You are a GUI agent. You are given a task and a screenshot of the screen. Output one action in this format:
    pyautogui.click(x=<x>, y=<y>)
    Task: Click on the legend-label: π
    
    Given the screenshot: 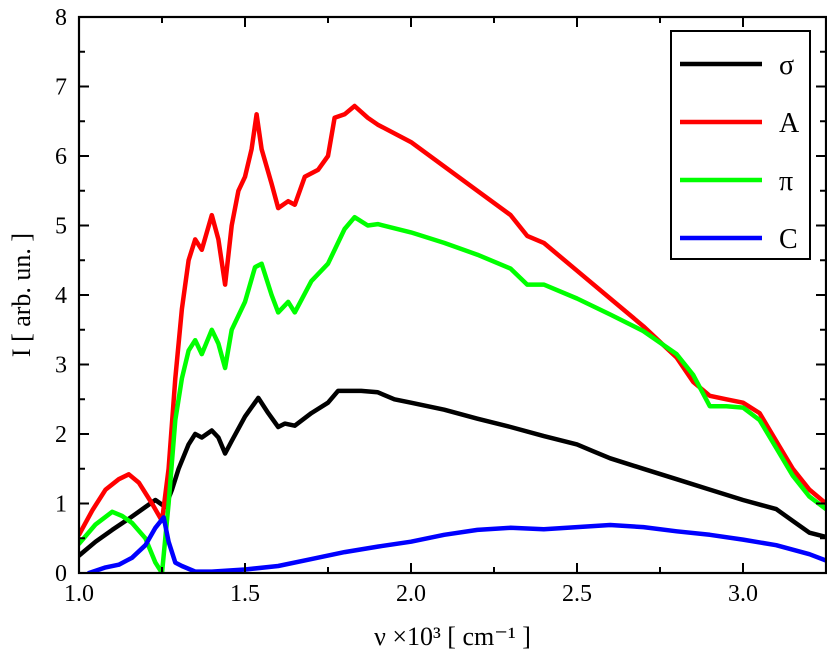 What is the action you would take?
    pyautogui.click(x=786, y=181)
    